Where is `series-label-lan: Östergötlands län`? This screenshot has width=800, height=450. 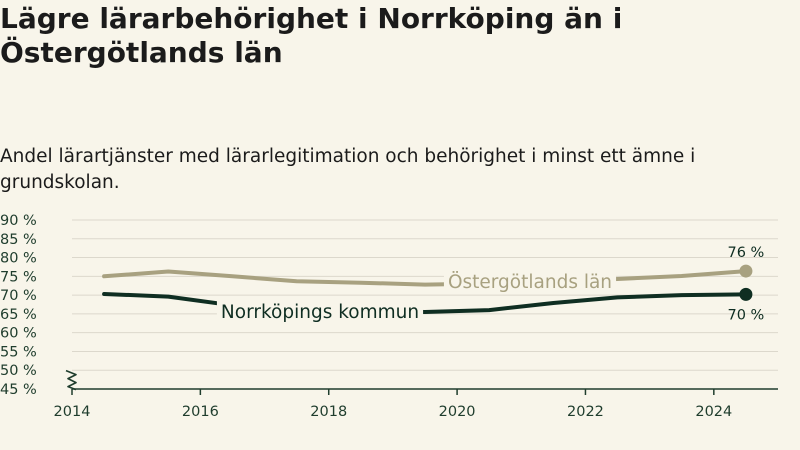 series-label-lan: Östergötlands län is located at coordinates (530, 282).